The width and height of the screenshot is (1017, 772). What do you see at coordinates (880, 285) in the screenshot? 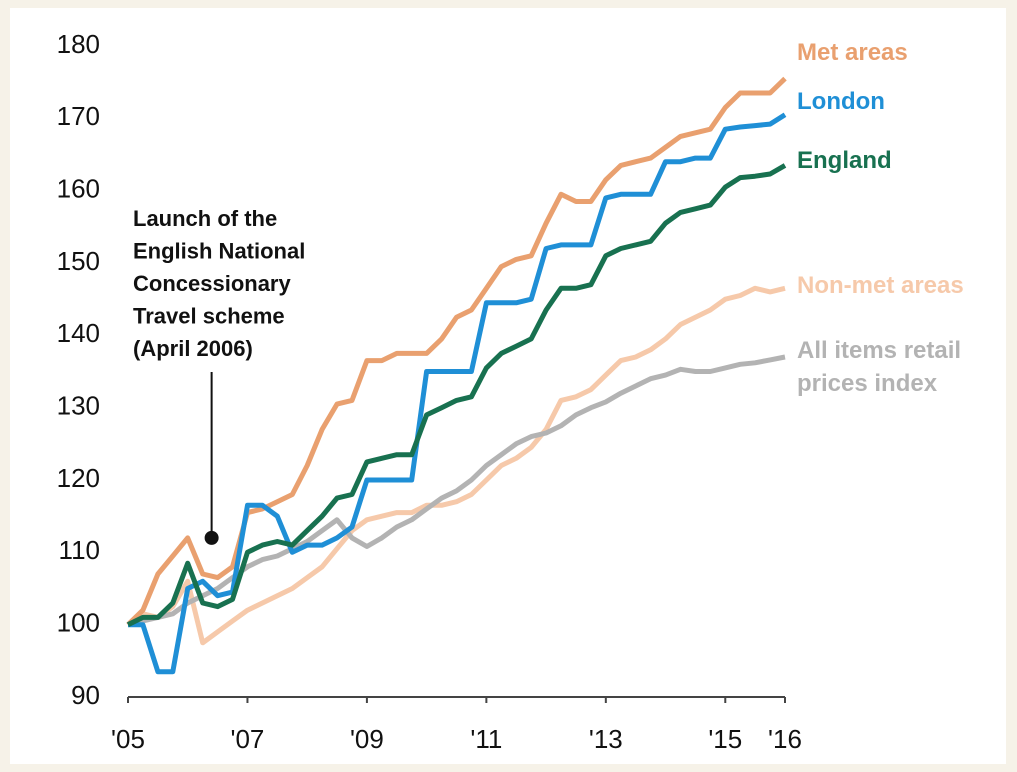
I see `legend-label: Non-met areas` at bounding box center [880, 285].